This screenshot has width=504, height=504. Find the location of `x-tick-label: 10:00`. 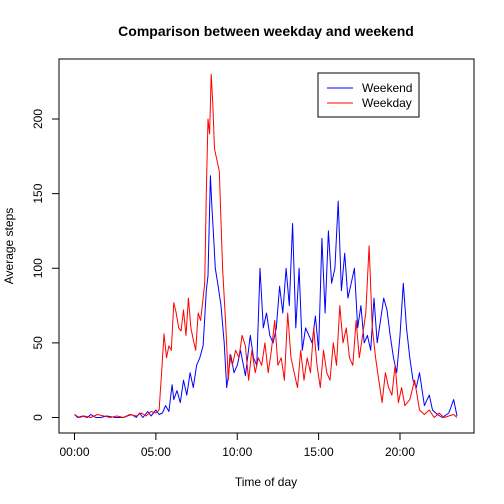

x-tick-label: 10:00 is located at coordinates (237, 452).